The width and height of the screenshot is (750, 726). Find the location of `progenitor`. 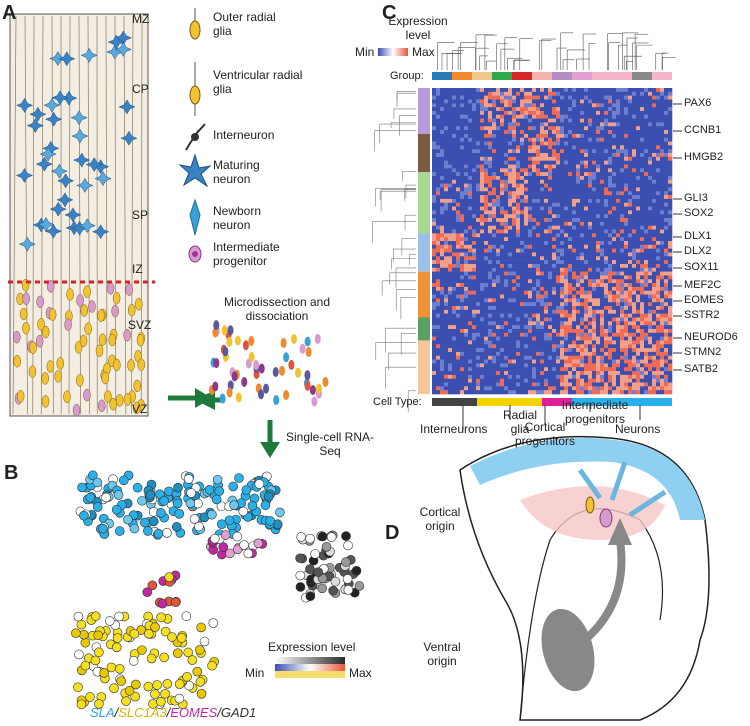

progenitor is located at coordinates (45, 378).